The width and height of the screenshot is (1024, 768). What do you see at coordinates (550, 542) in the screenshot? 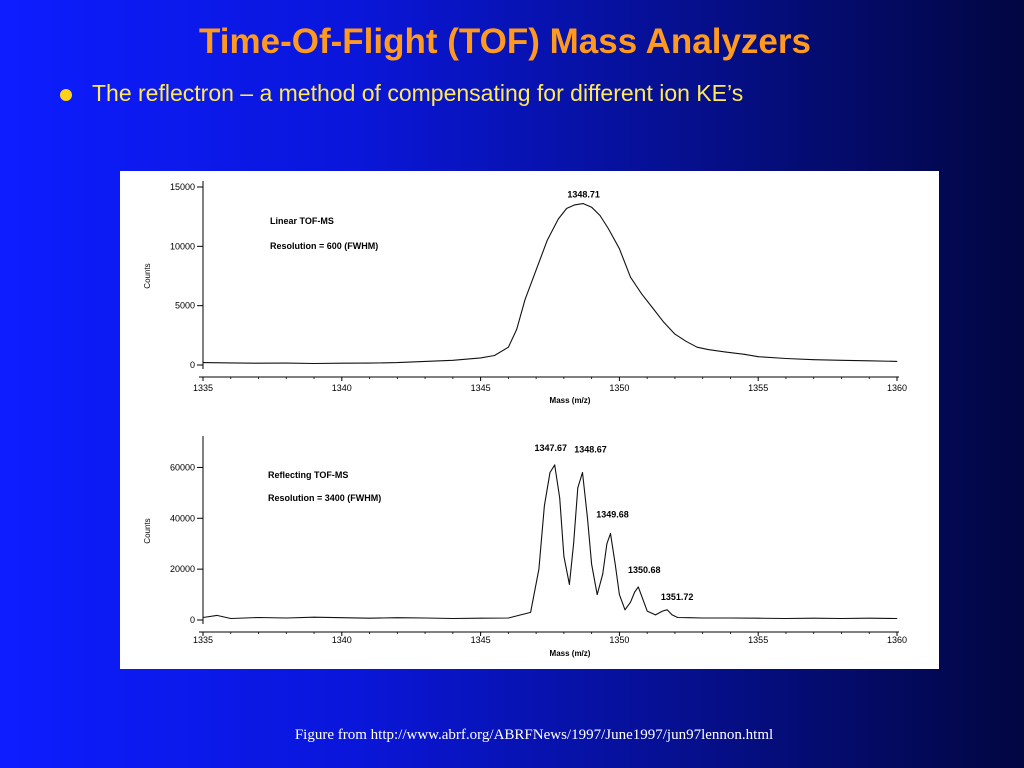
I see `panel2-series-line` at bounding box center [550, 542].